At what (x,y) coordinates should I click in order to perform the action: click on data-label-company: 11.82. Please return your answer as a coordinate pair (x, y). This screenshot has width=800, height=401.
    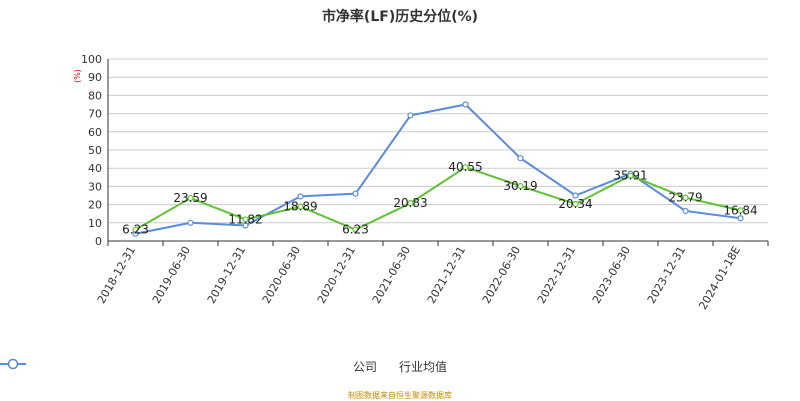
    Looking at the image, I should click on (245, 219).